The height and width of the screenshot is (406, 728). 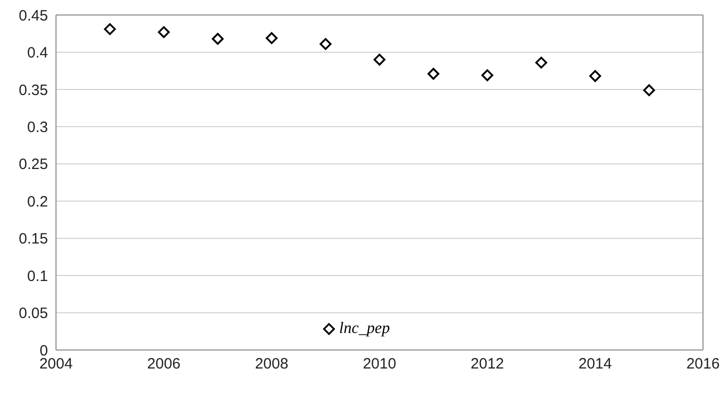 What do you see at coordinates (487, 364) in the screenshot?
I see `x-tick-label: 2012` at bounding box center [487, 364].